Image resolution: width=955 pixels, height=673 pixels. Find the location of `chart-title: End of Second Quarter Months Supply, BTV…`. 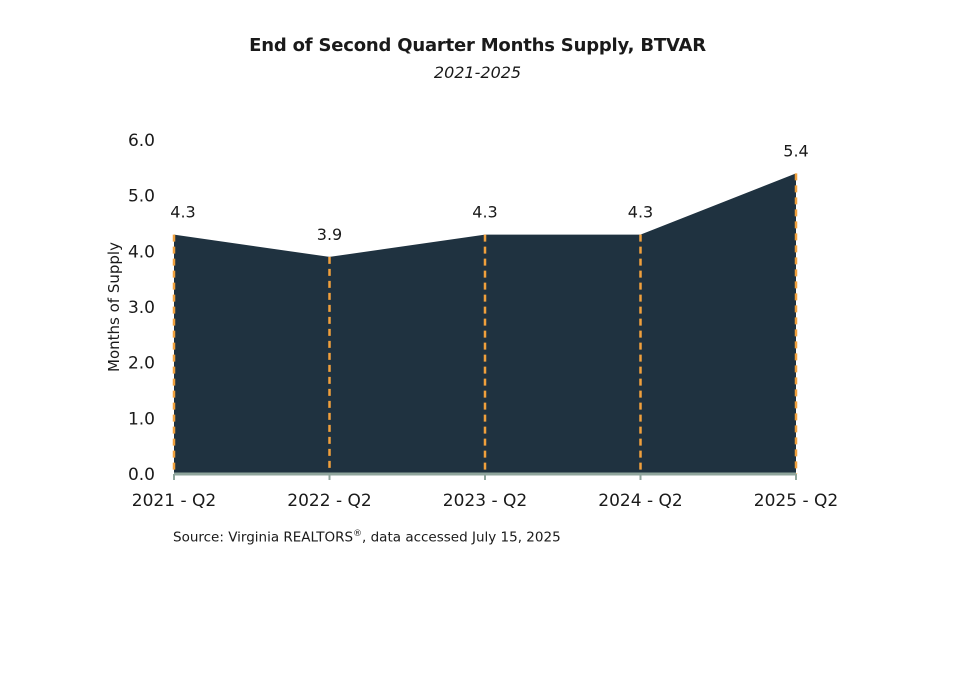

chart-title: End of Second Quarter Months Supply, BTV… is located at coordinates (477, 45).